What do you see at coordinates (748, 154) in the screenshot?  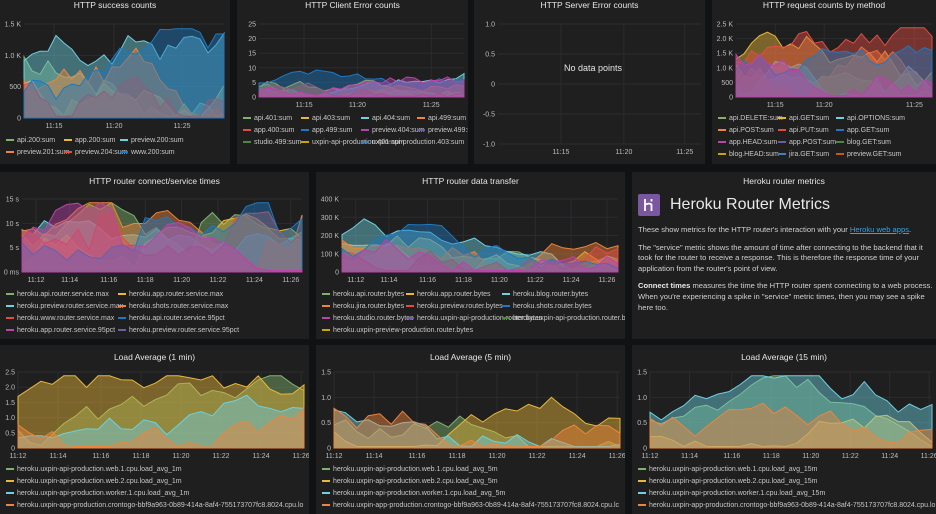 I see `legend-item: blog.HEAD:sum` at bounding box center [748, 154].